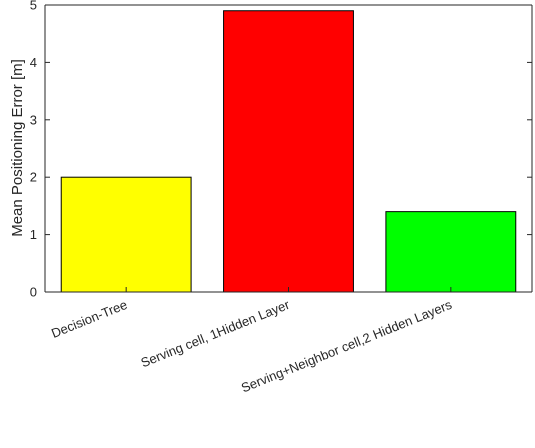  Describe the element at coordinates (33, 292) in the screenshot. I see `y-tick-label: 0` at that location.